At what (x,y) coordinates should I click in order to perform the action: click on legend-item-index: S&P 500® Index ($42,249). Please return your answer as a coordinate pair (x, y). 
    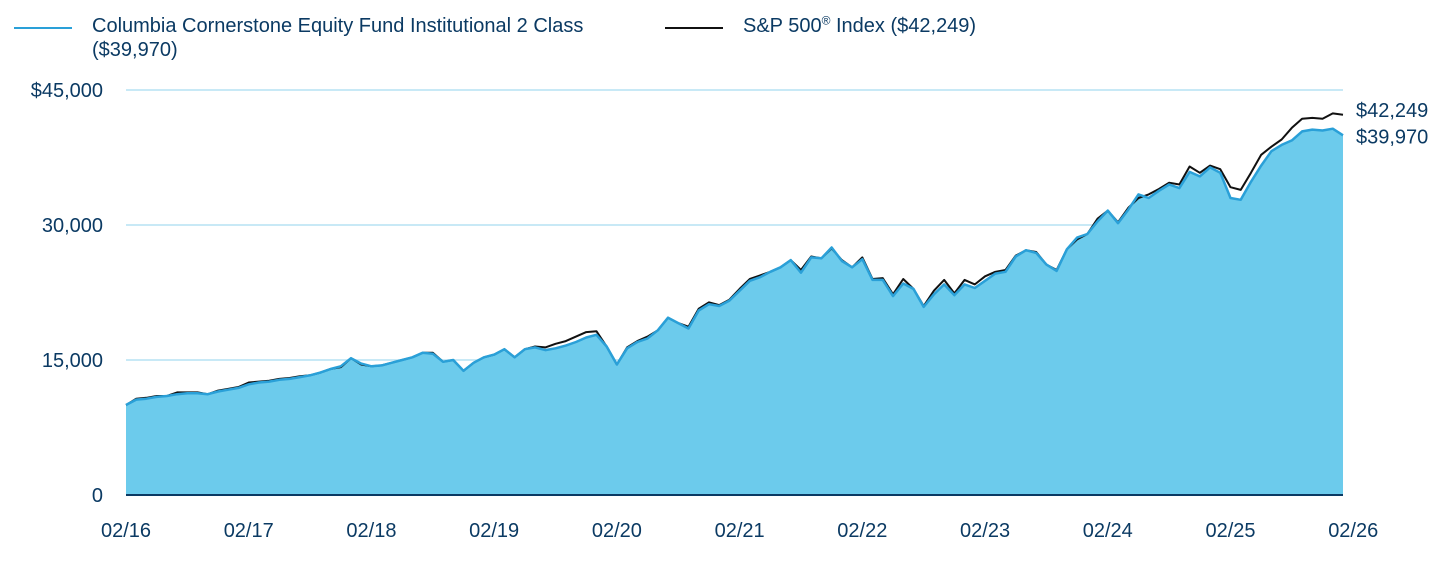
    Looking at the image, I should click on (820, 26).